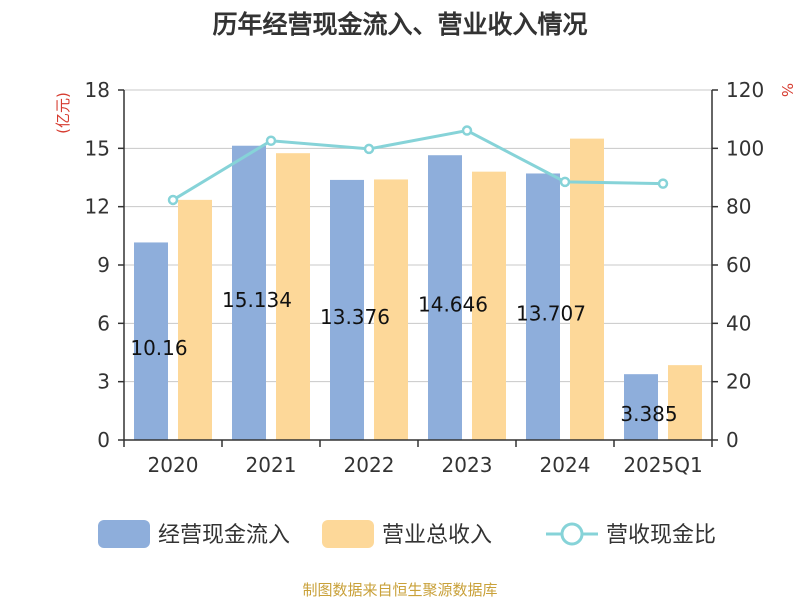 The width and height of the screenshot is (800, 604). What do you see at coordinates (489, 305) in the screenshot?
I see `bar-total-revenue-2023` at bounding box center [489, 305].